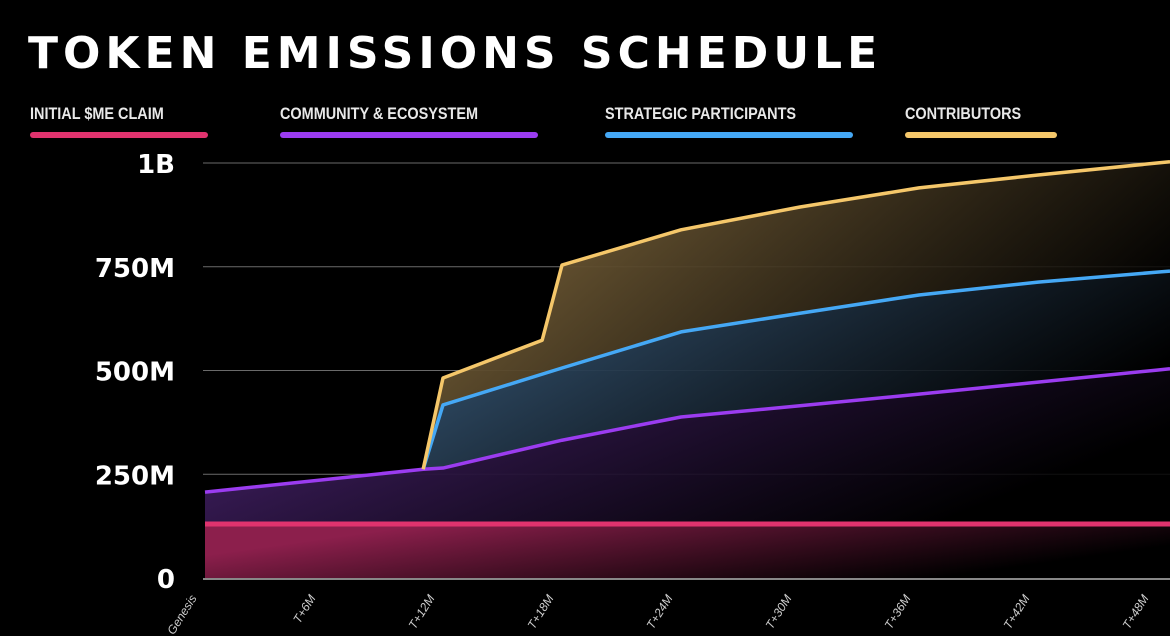  Describe the element at coordinates (135, 269) in the screenshot. I see `y-tick-label: 750M` at that location.